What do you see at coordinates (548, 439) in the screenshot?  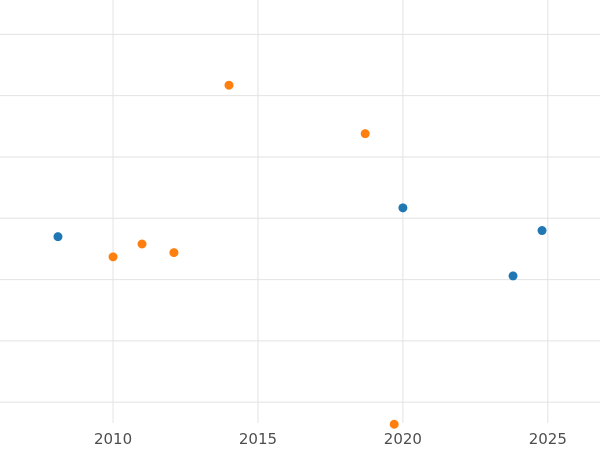 I see `x-tick-label: 2025` at bounding box center [548, 439].